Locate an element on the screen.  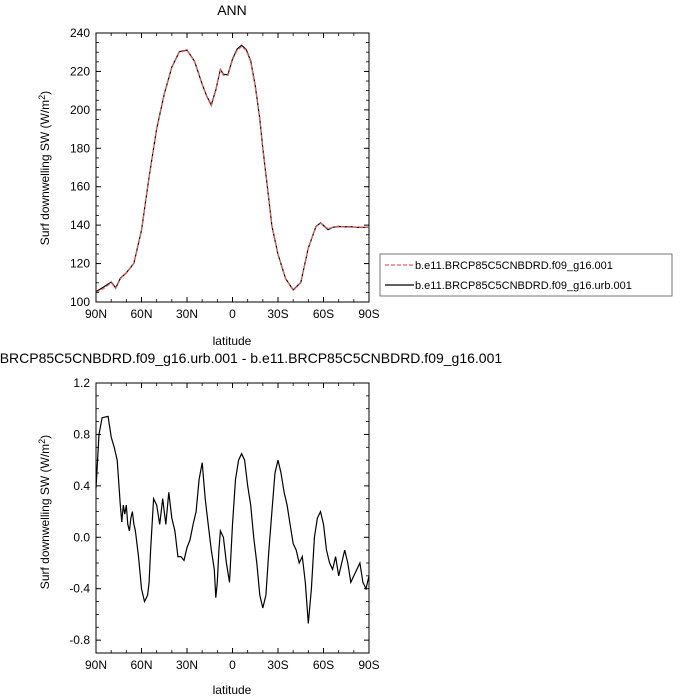
top-x-tick-label: 90N is located at coordinates (96, 314).